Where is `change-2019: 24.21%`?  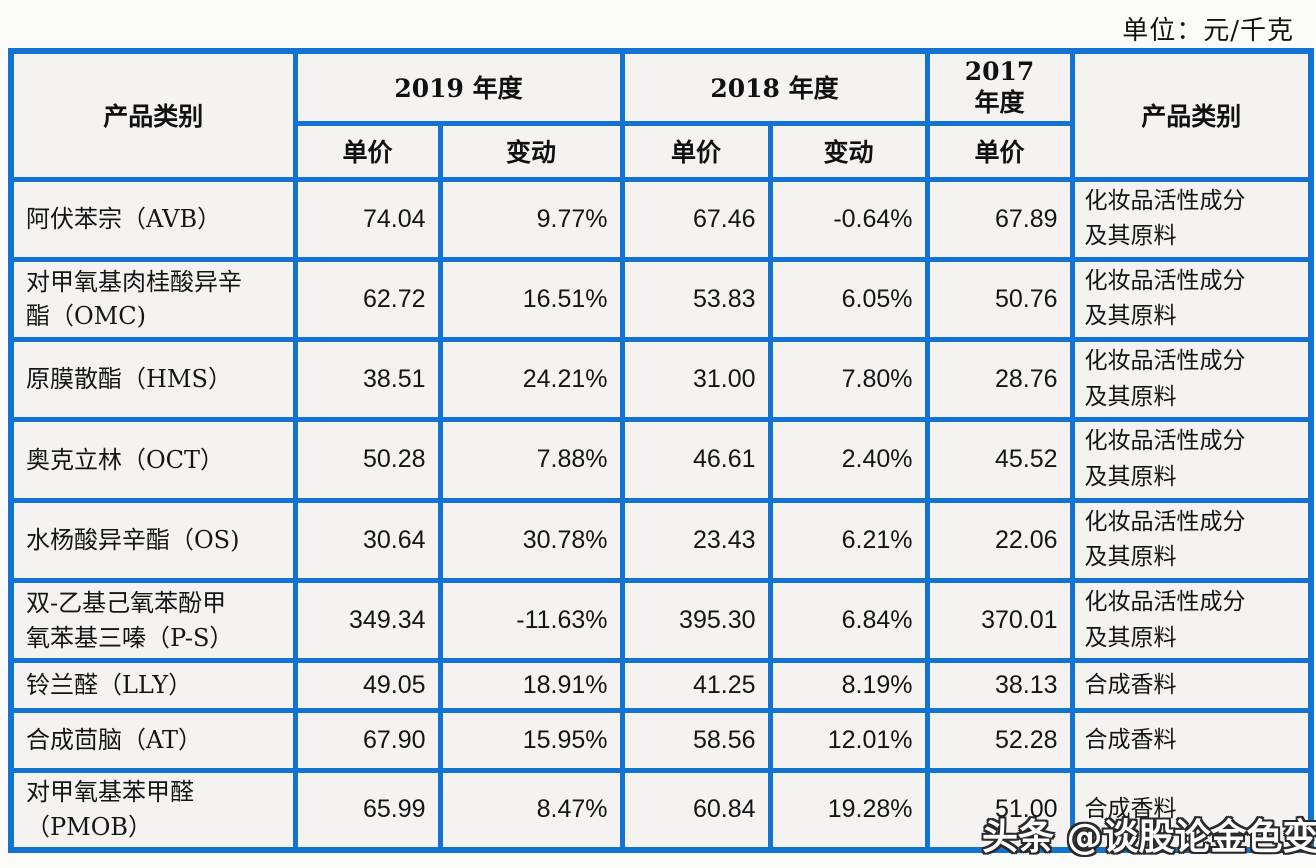
change-2019: 24.21% is located at coordinates (531, 380).